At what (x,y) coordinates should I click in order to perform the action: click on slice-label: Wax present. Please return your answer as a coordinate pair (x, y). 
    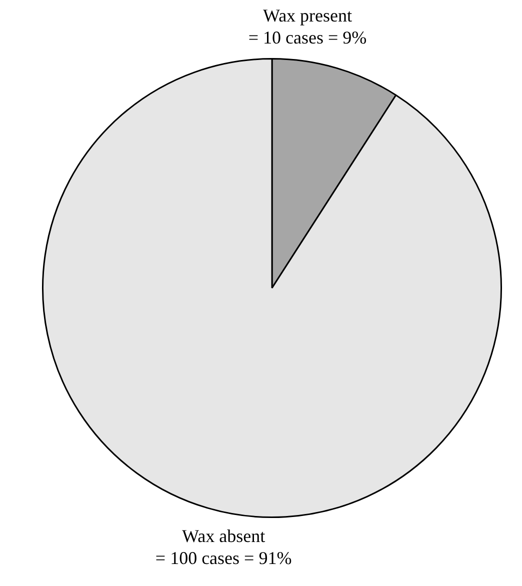
    Looking at the image, I should click on (307, 15).